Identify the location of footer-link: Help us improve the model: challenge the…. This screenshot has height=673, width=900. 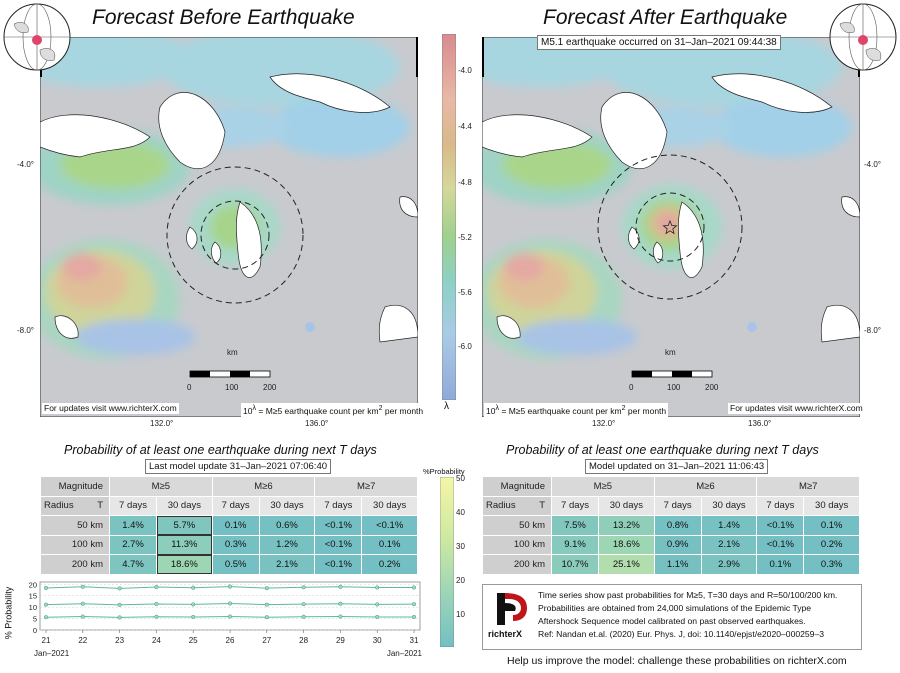
(677, 661).